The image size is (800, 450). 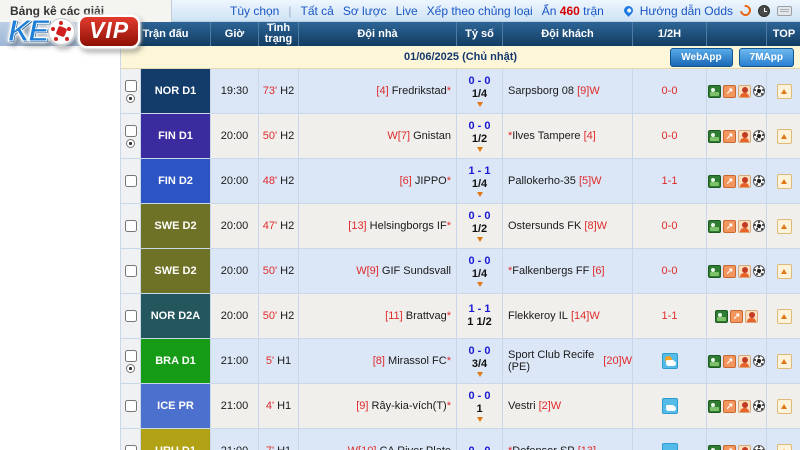 I want to click on football-icon, so click(x=130, y=98).